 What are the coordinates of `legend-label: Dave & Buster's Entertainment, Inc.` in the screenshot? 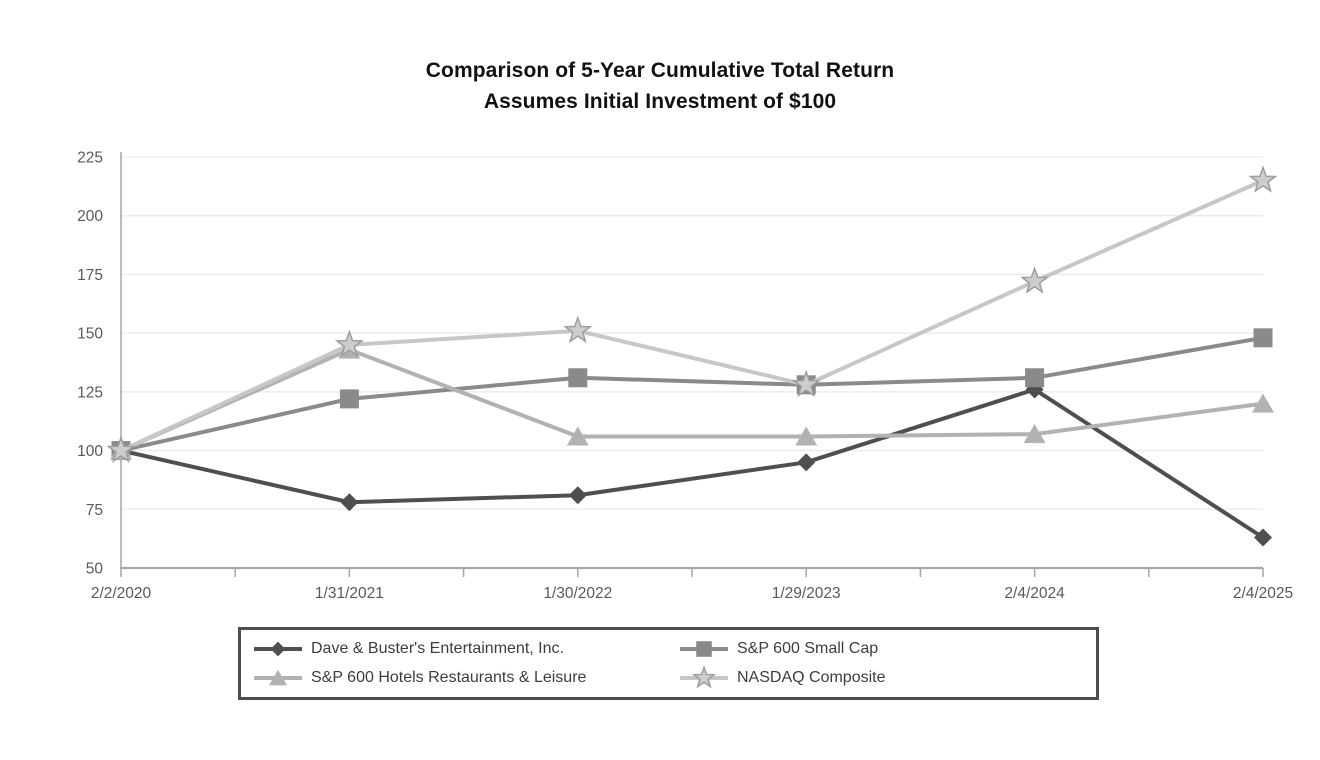 It's located at (437, 648).